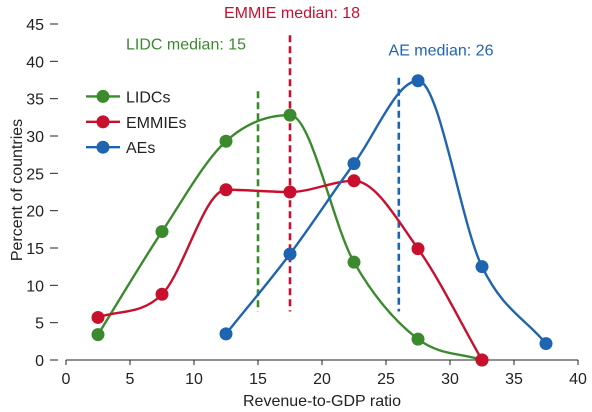  Describe the element at coordinates (156, 123) in the screenshot. I see `legend-label-emmies: EMMIEs` at that location.